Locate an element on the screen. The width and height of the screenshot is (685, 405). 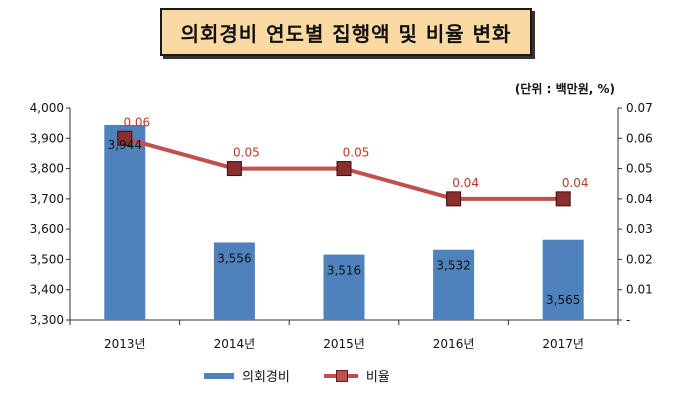
bar-value-label: 3,944 is located at coordinates (125, 145).